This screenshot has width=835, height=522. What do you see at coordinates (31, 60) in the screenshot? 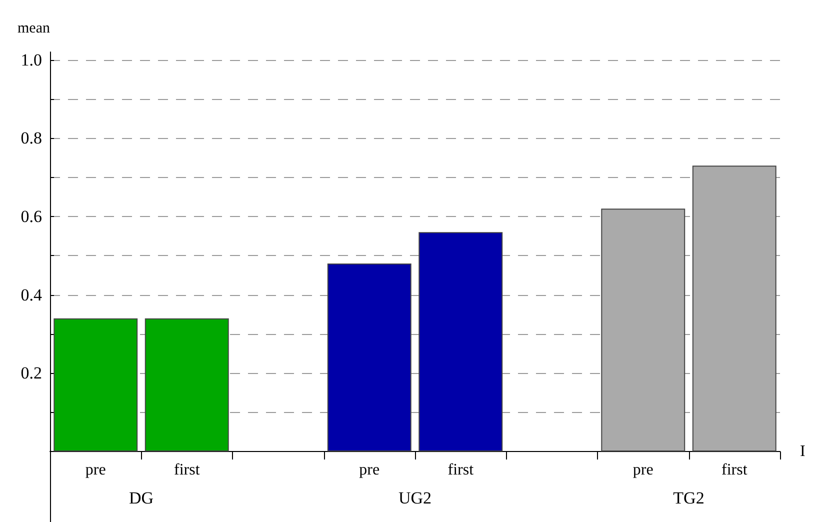
I see `y-tick-label: 1.0` at bounding box center [31, 60].